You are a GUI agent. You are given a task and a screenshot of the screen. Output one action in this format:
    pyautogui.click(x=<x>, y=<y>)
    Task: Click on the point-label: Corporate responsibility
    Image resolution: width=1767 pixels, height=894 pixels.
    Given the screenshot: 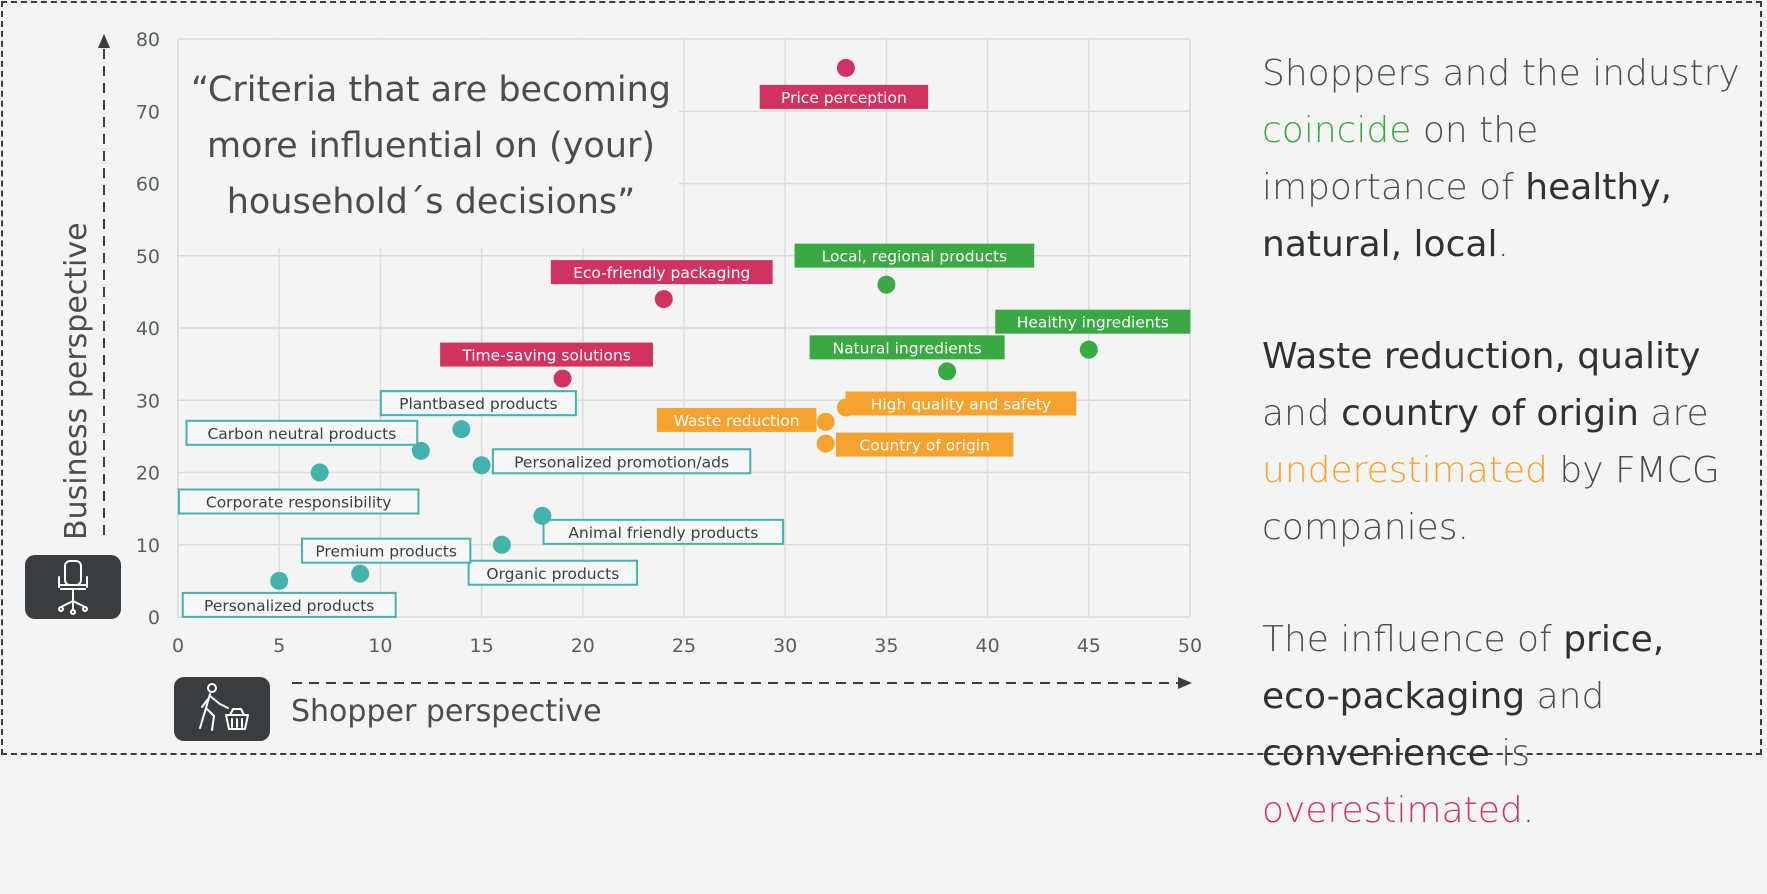 What is the action you would take?
    pyautogui.click(x=299, y=503)
    